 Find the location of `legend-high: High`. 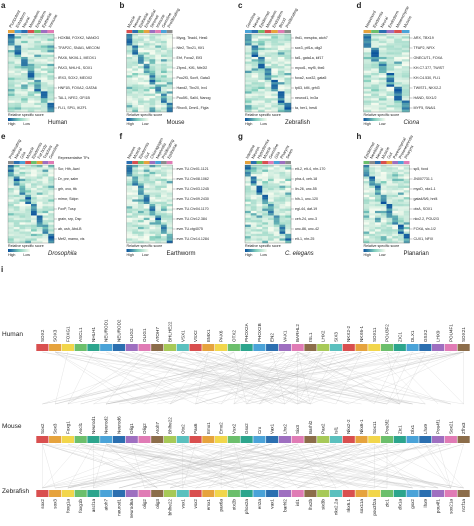

legend-high: High is located at coordinates (248, 255).